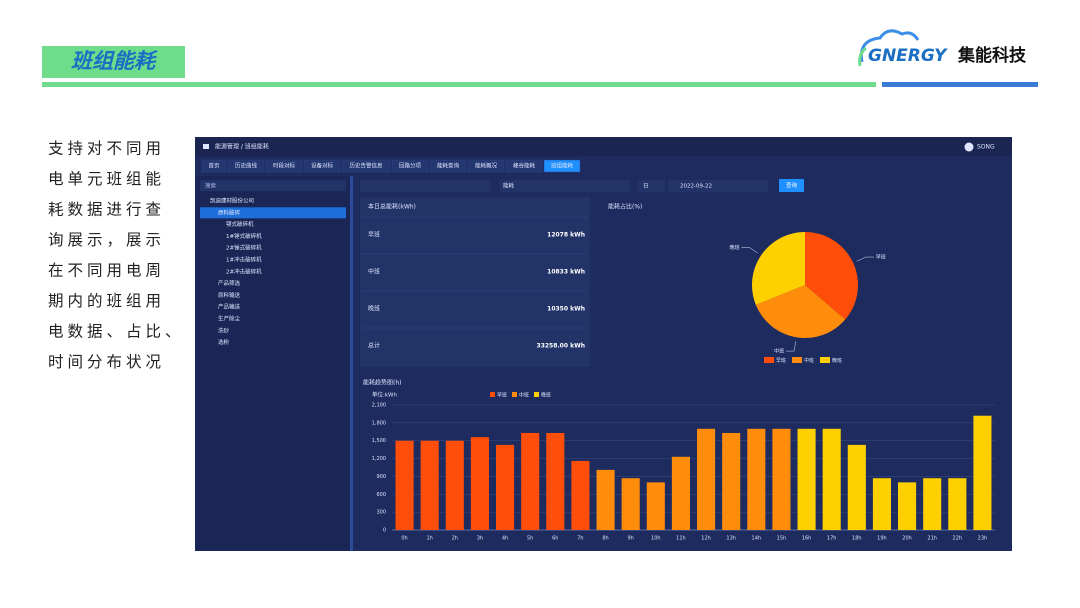 The image size is (1080, 608). I want to click on app-topbar, so click(603, 146).